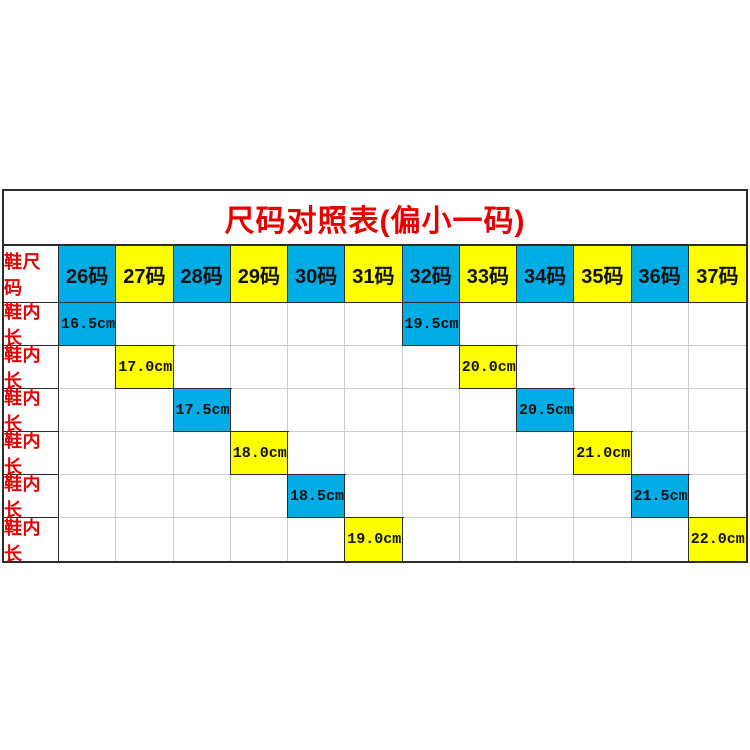  What do you see at coordinates (660, 274) in the screenshot?
I see `size-header-cell: 36码` at bounding box center [660, 274].